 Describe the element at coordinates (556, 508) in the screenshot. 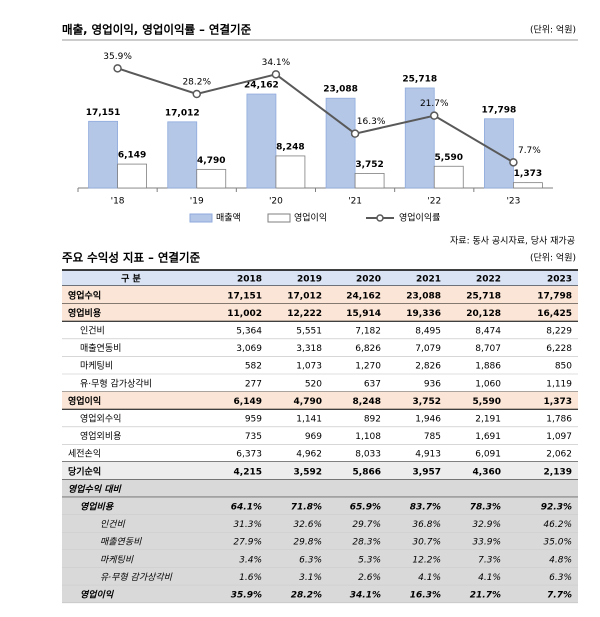

I see `table-cell: 92.3%` at that location.